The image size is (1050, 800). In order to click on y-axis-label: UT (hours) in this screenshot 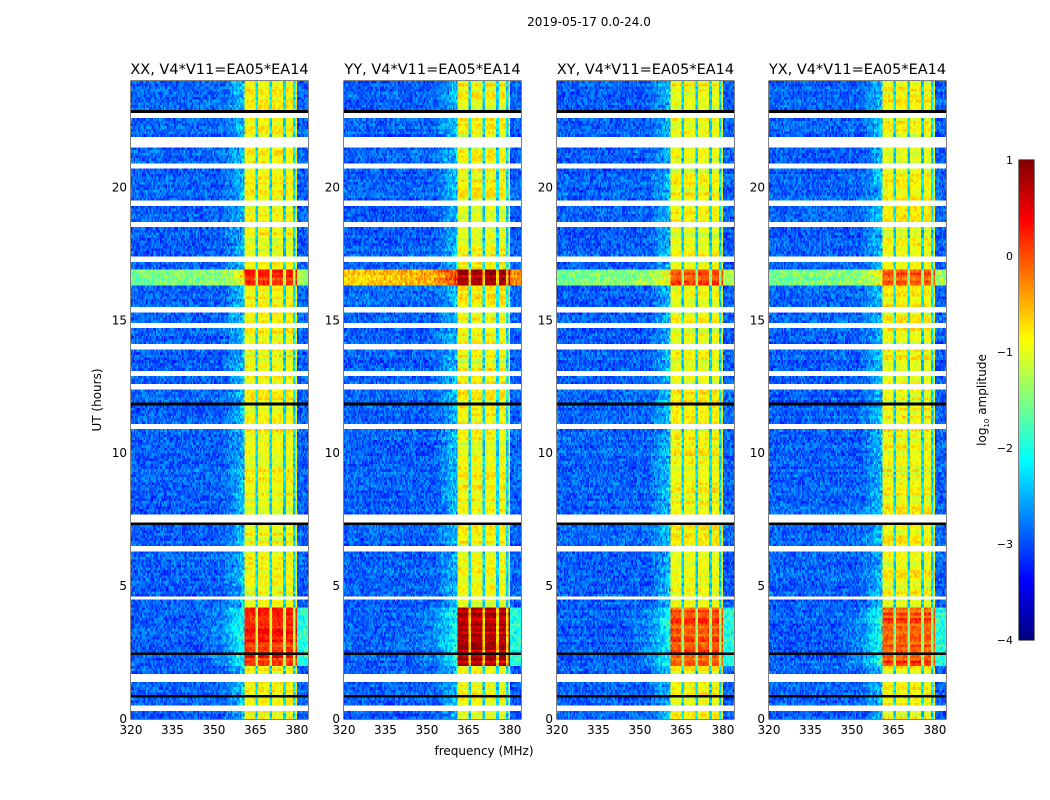, I will do `click(97, 399)`.